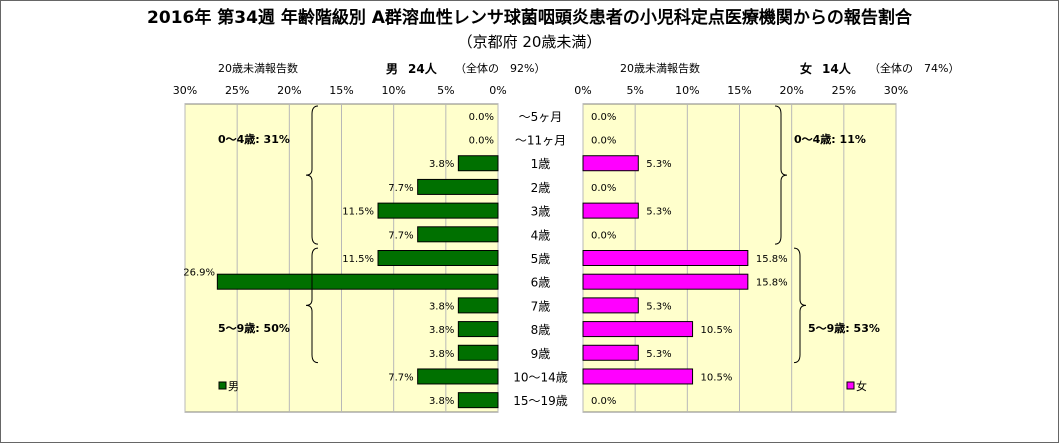 The image size is (1059, 443). I want to click on female-bracket-label-0-4: 0～4歳: 11%, so click(830, 139).